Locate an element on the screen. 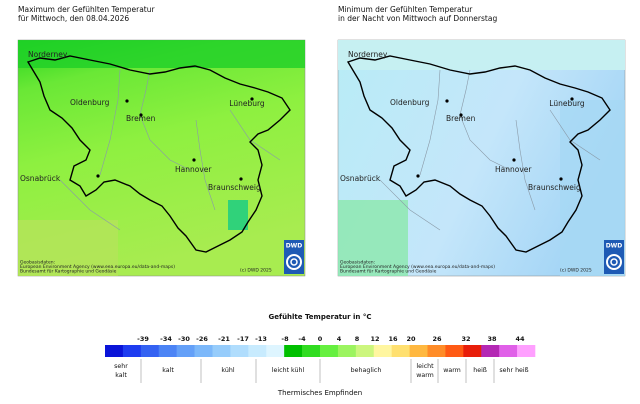 The height and width of the screenshot is (404, 640). legend-tick: 16 is located at coordinates (393, 339).